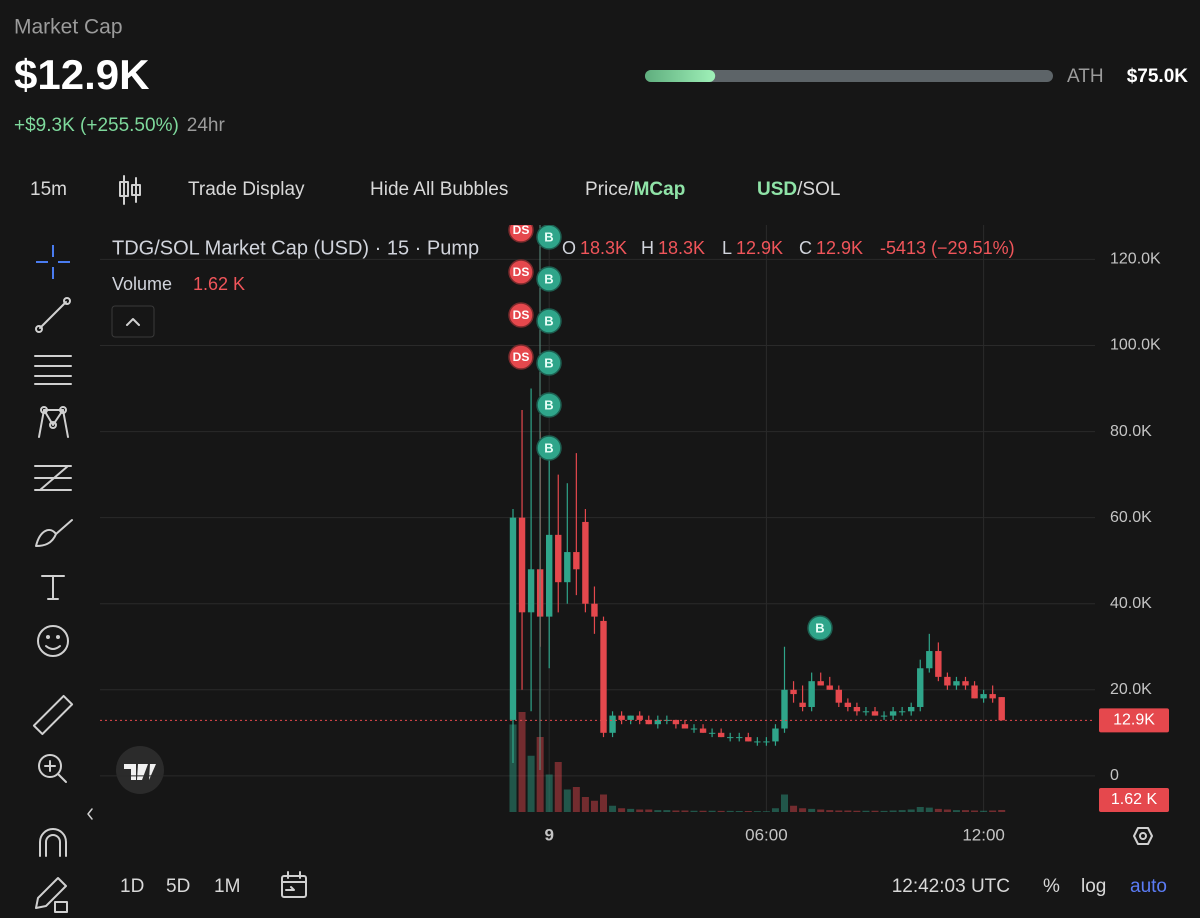 The width and height of the screenshot is (1200, 918). What do you see at coordinates (53, 842) in the screenshot?
I see `magnet-tool` at bounding box center [53, 842].